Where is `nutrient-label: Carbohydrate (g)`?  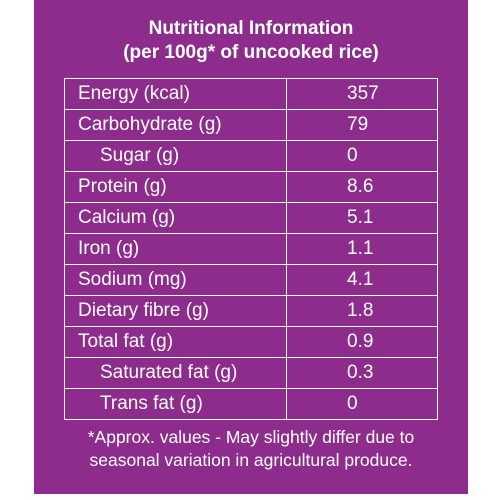 nutrient-label: Carbohydrate (g) is located at coordinates (175, 125).